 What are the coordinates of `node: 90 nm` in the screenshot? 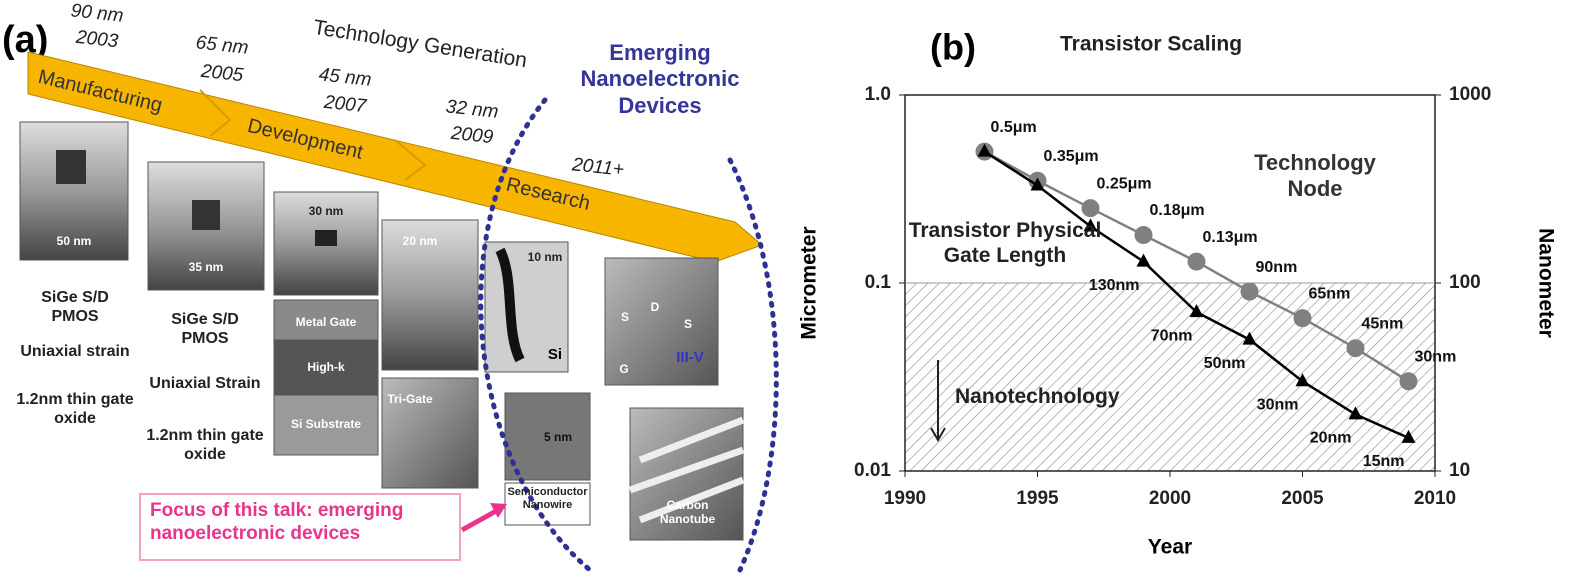 It's located at (97, 13).